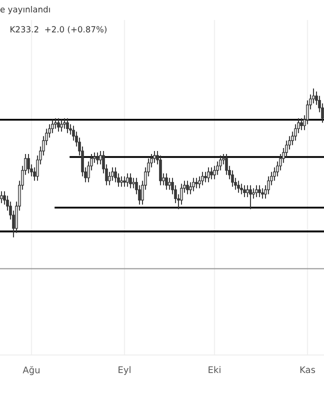 The width and height of the screenshot is (324, 400). What do you see at coordinates (308, 370) in the screenshot?
I see `x-tick-label: Kas` at bounding box center [308, 370].